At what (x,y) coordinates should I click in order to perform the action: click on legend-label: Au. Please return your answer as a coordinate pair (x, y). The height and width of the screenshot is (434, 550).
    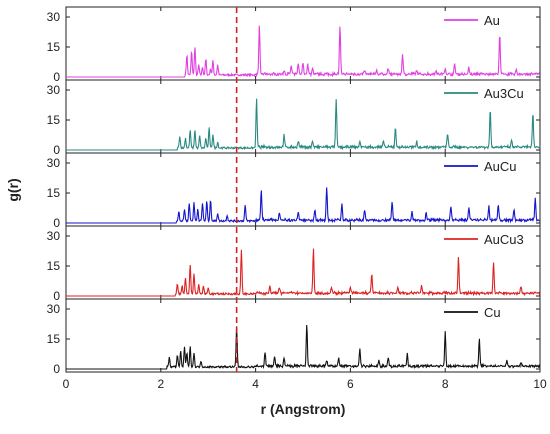
    Looking at the image, I should click on (492, 20).